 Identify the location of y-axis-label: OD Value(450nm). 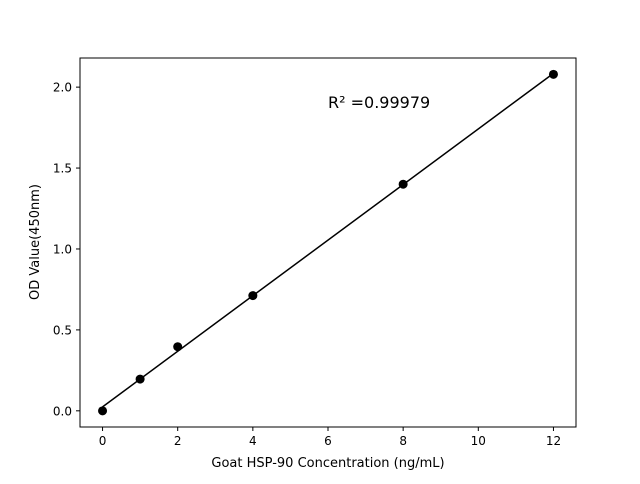
(35, 242).